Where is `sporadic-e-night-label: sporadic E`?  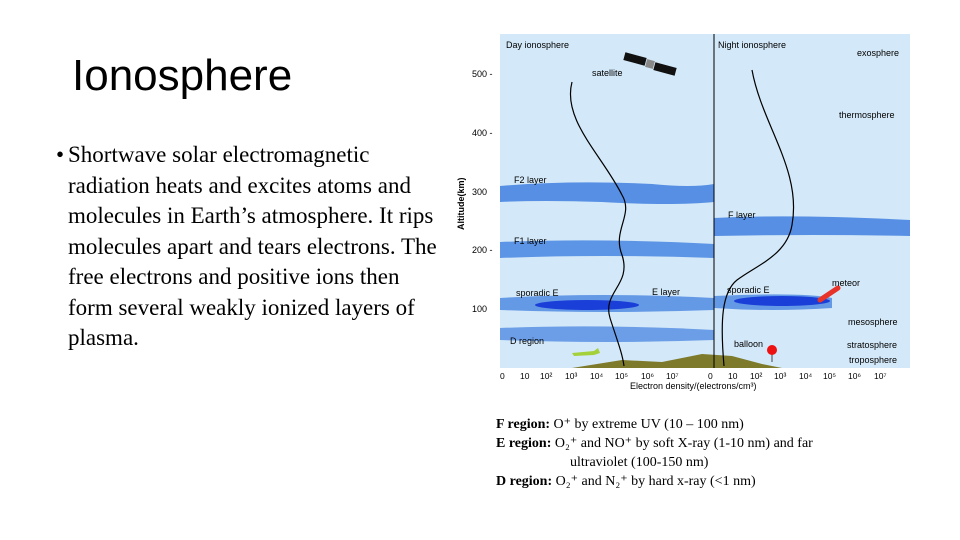
sporadic-e-night-label: sporadic E is located at coordinates (748, 290).